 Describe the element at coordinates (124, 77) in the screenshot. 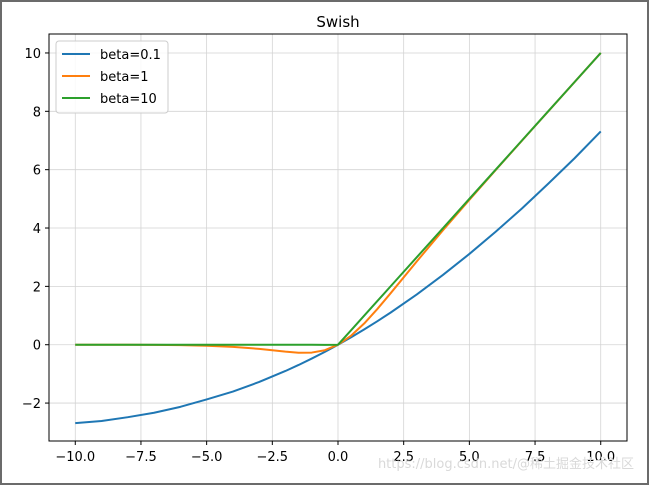

I see `legend-label: beta=1` at that location.